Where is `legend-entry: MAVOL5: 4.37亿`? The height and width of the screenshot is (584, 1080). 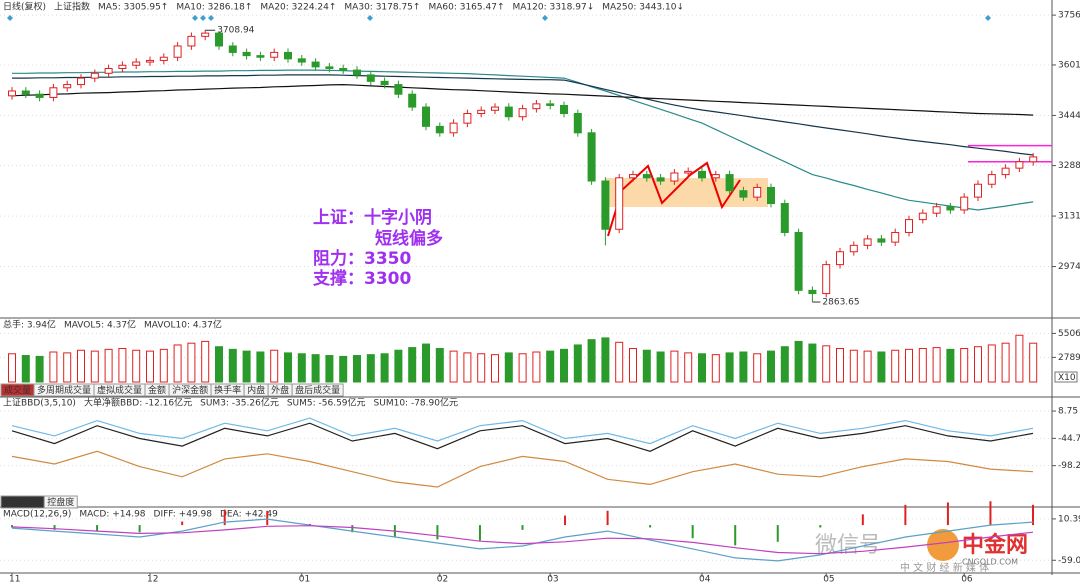 legend-entry: MAVOL5: 4.37亿 is located at coordinates (100, 325).